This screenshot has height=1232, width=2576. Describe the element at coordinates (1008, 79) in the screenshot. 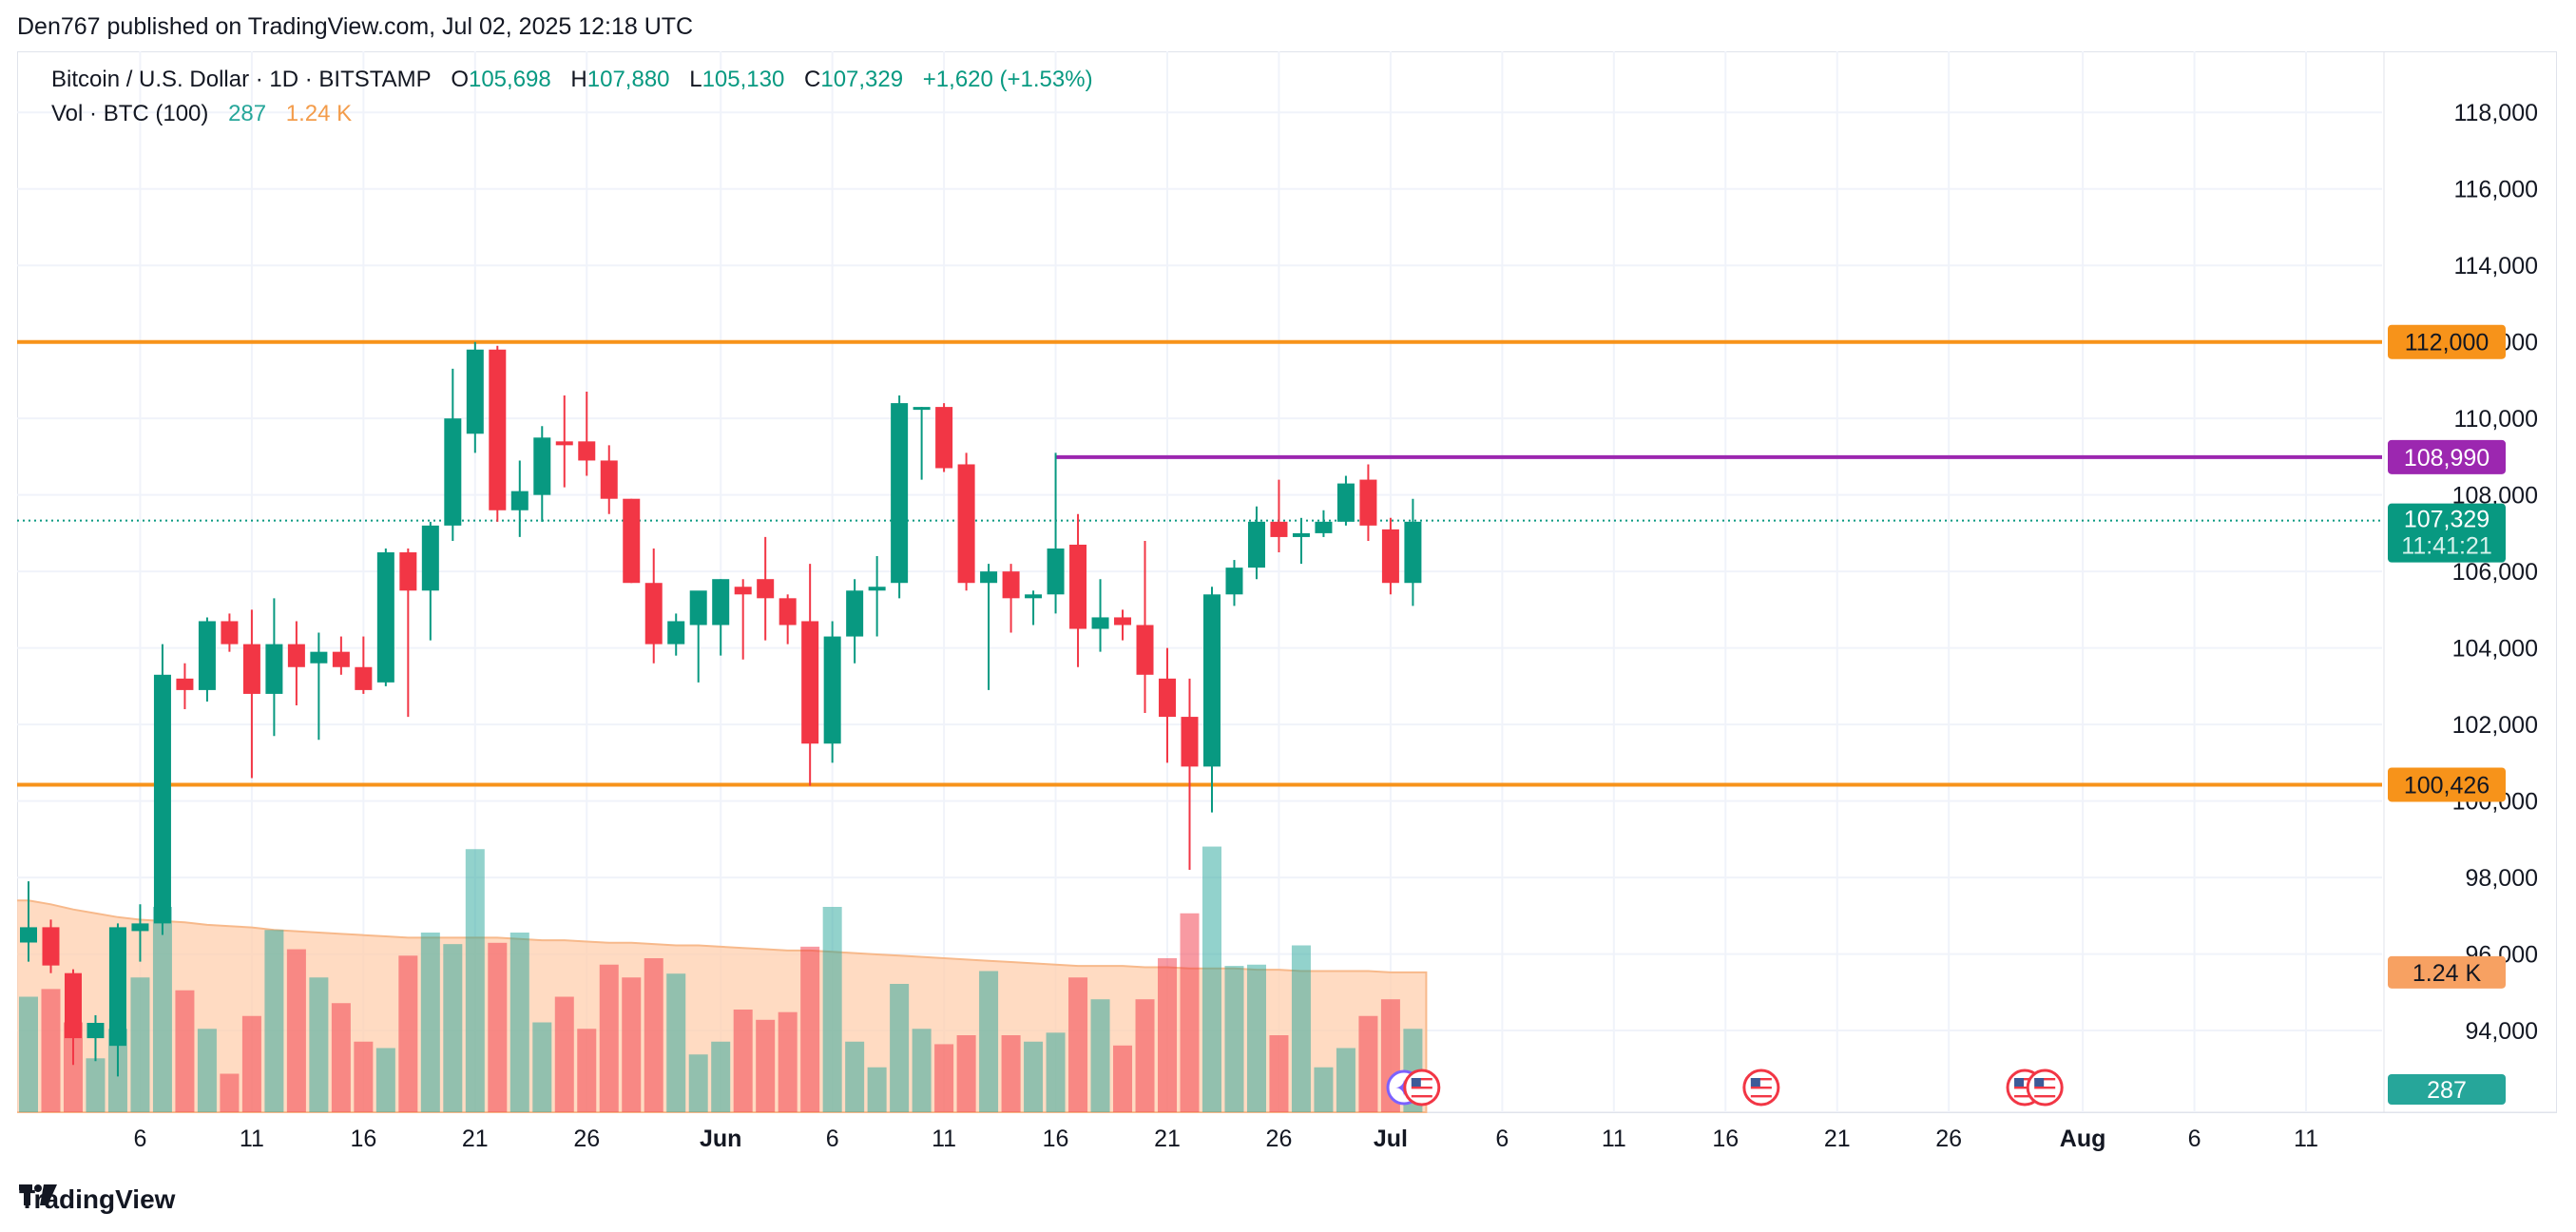

I see `change-value: +1,620 (+1.53%)` at that location.